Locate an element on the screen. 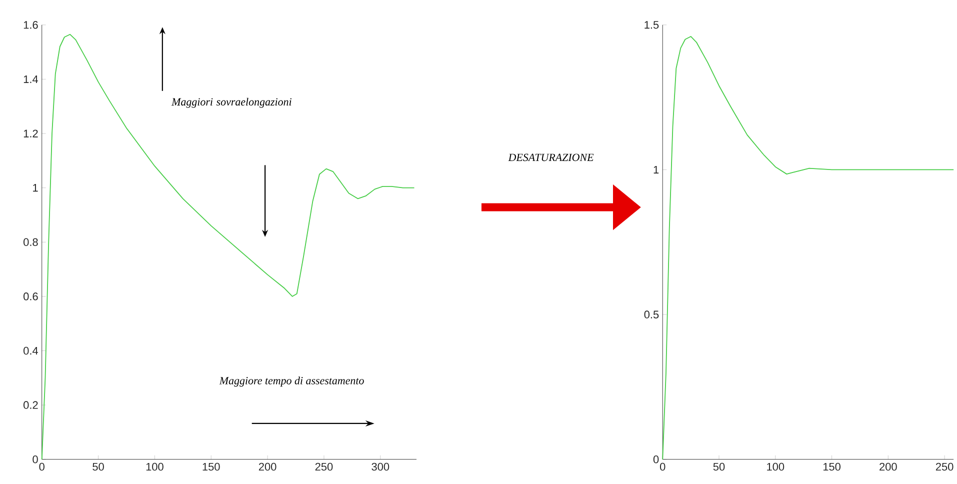  y-tick-label: 1.4 is located at coordinates (31, 79).